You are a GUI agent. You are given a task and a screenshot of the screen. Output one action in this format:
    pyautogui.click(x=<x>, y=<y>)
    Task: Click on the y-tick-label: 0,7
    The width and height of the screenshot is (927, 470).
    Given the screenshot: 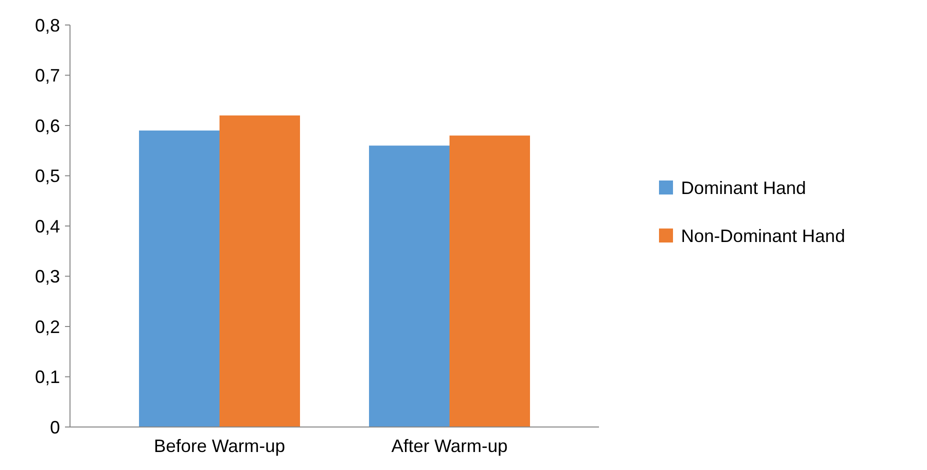 What is the action you would take?
    pyautogui.click(x=47, y=76)
    